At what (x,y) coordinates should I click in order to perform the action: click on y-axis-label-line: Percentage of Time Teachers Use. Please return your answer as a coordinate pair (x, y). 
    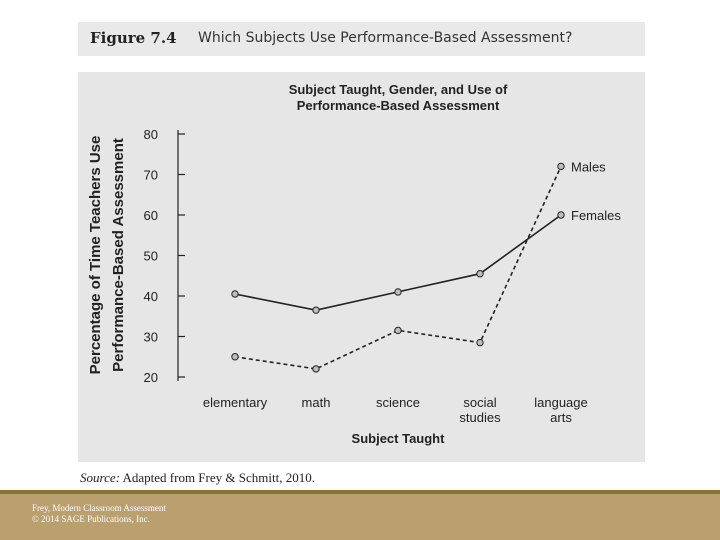
    Looking at the image, I should click on (95, 255).